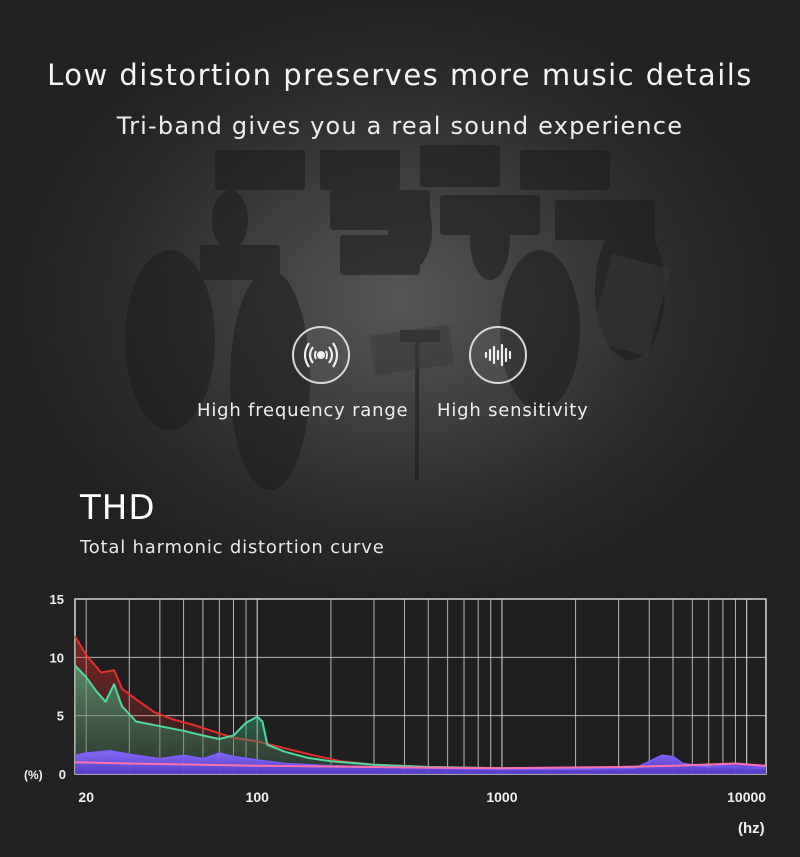 This screenshot has width=800, height=857. I want to click on y-tick-label: 10, so click(57, 657).